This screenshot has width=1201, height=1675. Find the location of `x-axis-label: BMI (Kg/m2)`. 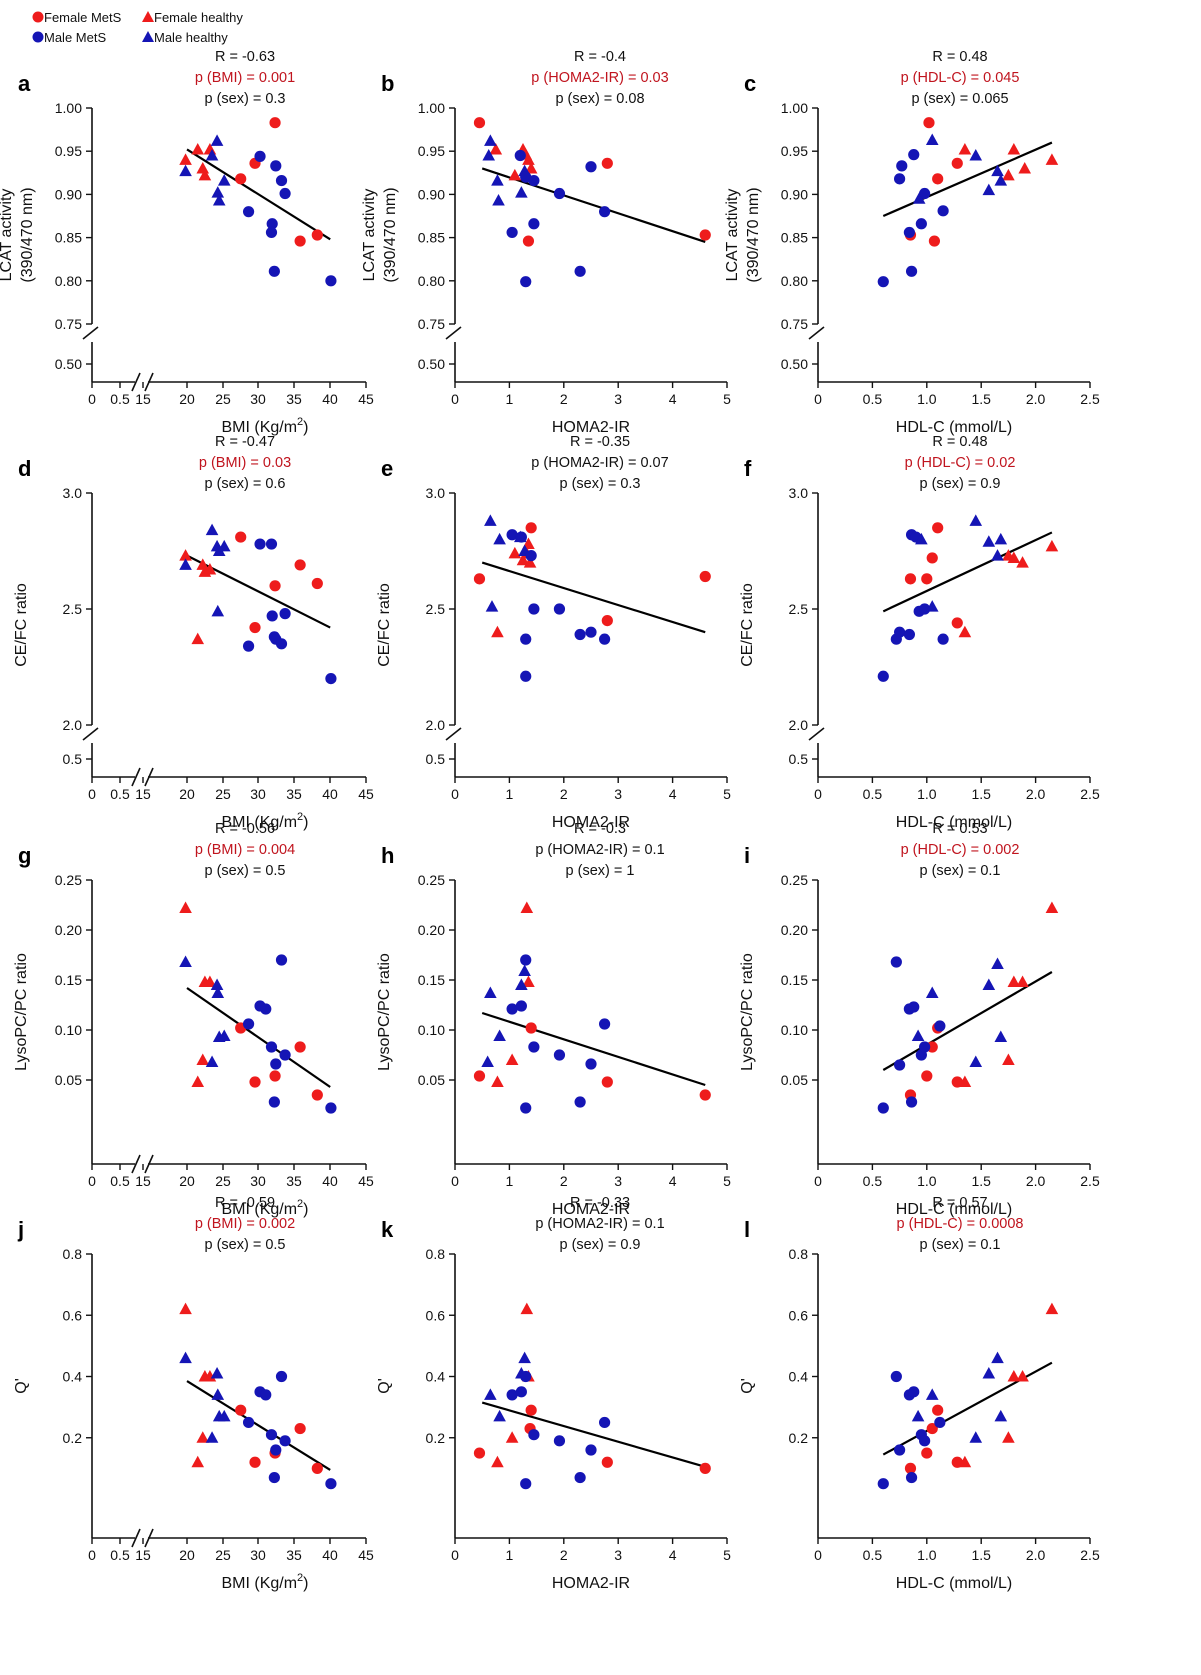

x-axis-label: BMI (Kg/m2) is located at coordinates (264, 426).